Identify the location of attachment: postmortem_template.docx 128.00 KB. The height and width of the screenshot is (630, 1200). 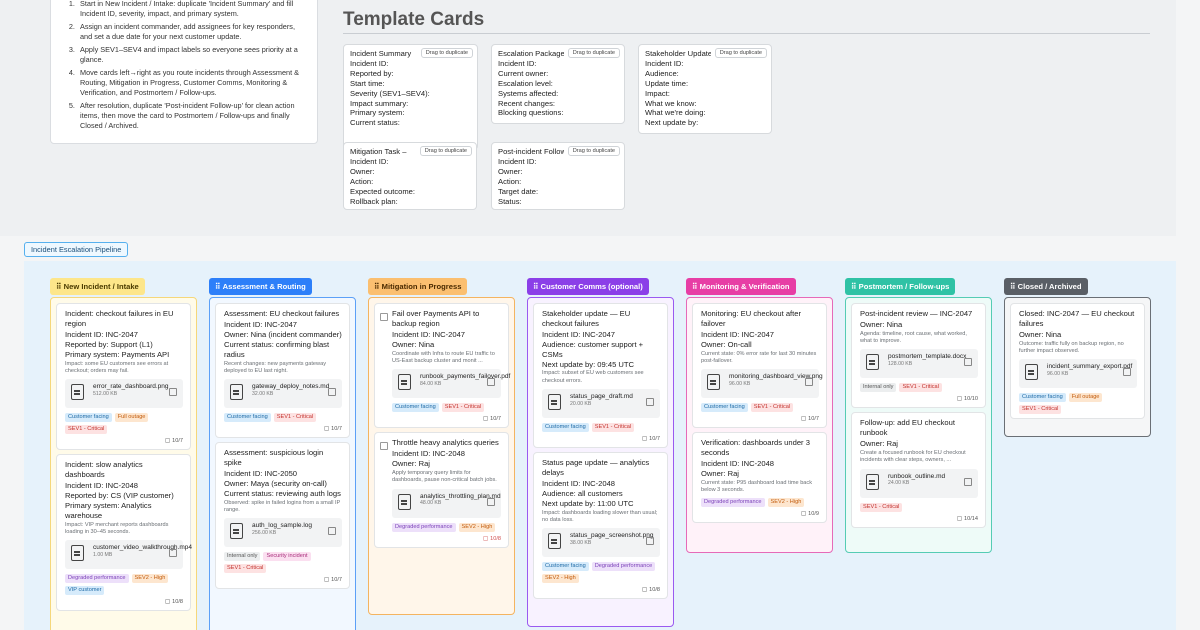
(919, 364).